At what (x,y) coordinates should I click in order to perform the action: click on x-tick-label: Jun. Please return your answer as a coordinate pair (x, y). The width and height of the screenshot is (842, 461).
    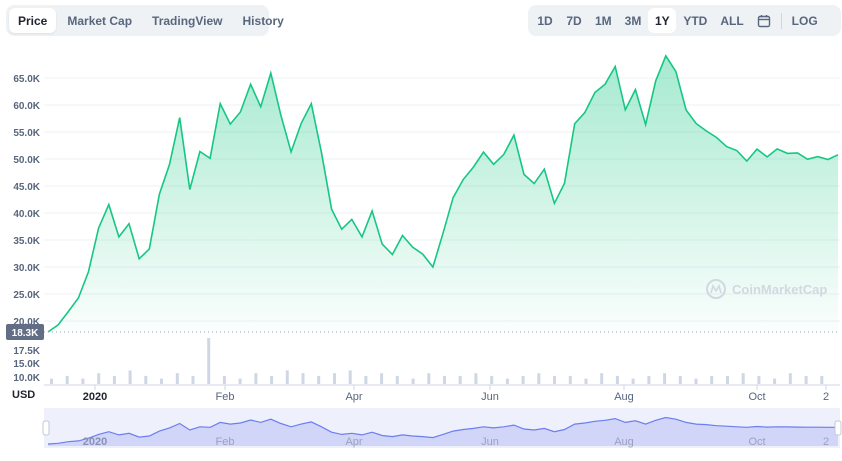
    Looking at the image, I should click on (490, 397).